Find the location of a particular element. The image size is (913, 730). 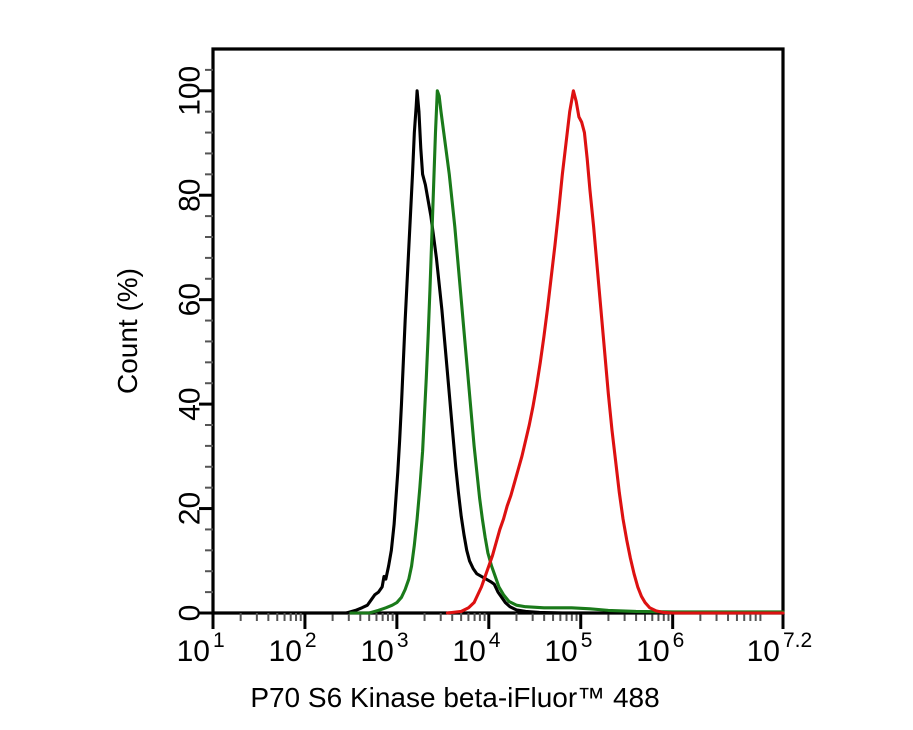

x-axis-title: P70 S6 Kinase beta-iFluor™ 488 is located at coordinates (454, 697).